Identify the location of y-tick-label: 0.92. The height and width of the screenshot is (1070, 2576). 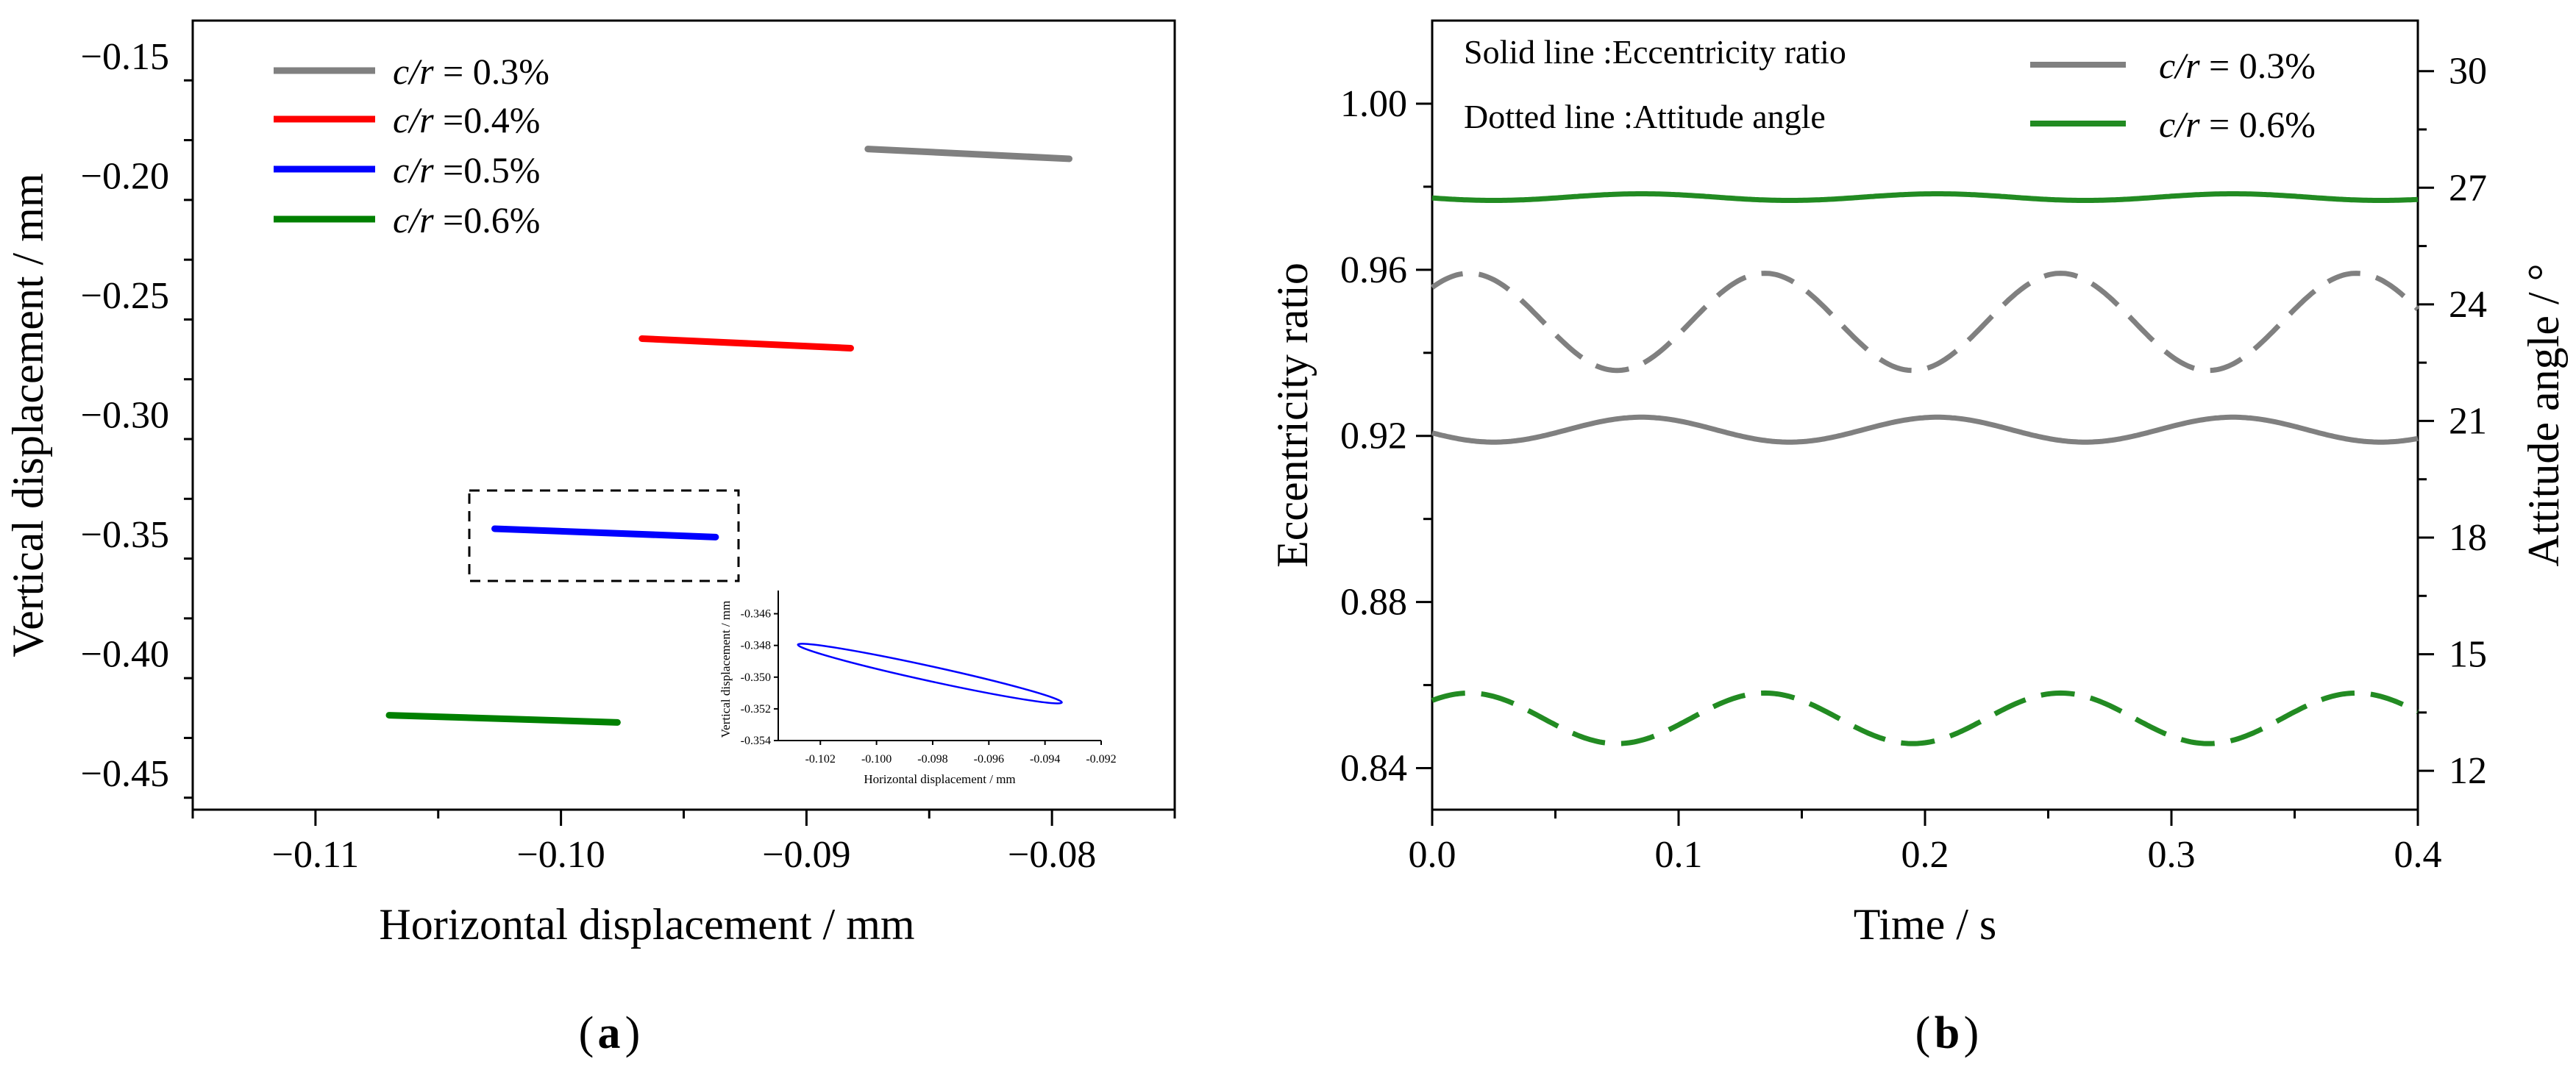
(1373, 436).